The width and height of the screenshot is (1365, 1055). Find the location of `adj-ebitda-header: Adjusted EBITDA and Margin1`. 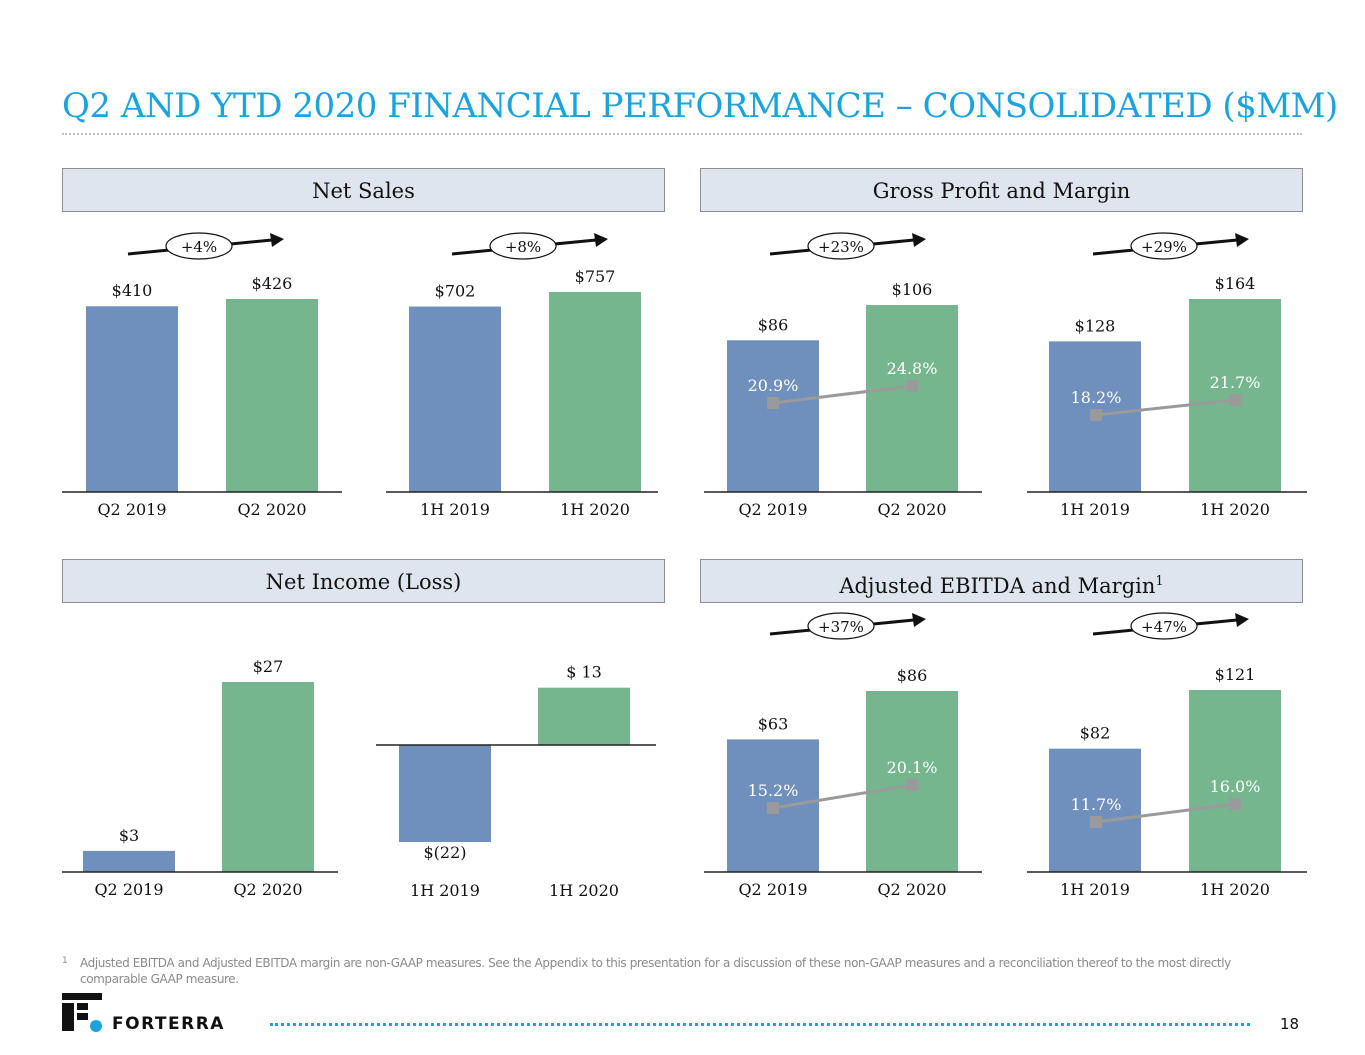

adj-ebitda-header: Adjusted EBITDA and Margin1 is located at coordinates (1001, 581).